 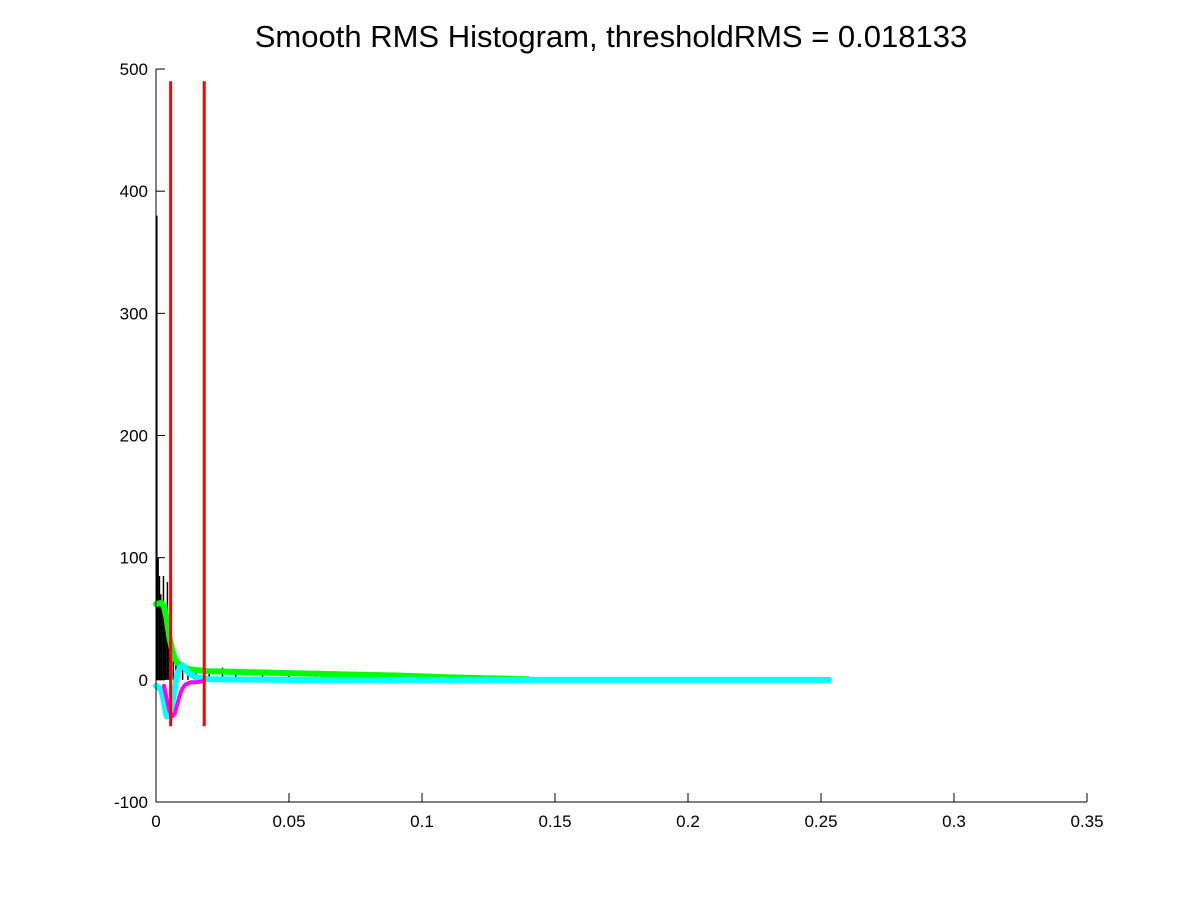 What do you see at coordinates (134, 191) in the screenshot?
I see `y-tick-label: 400` at bounding box center [134, 191].